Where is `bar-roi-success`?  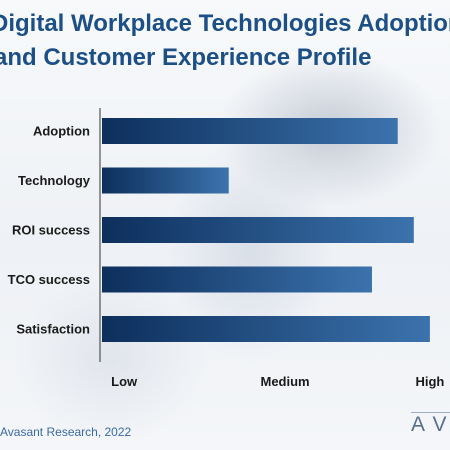 bar-roi-success is located at coordinates (258, 230).